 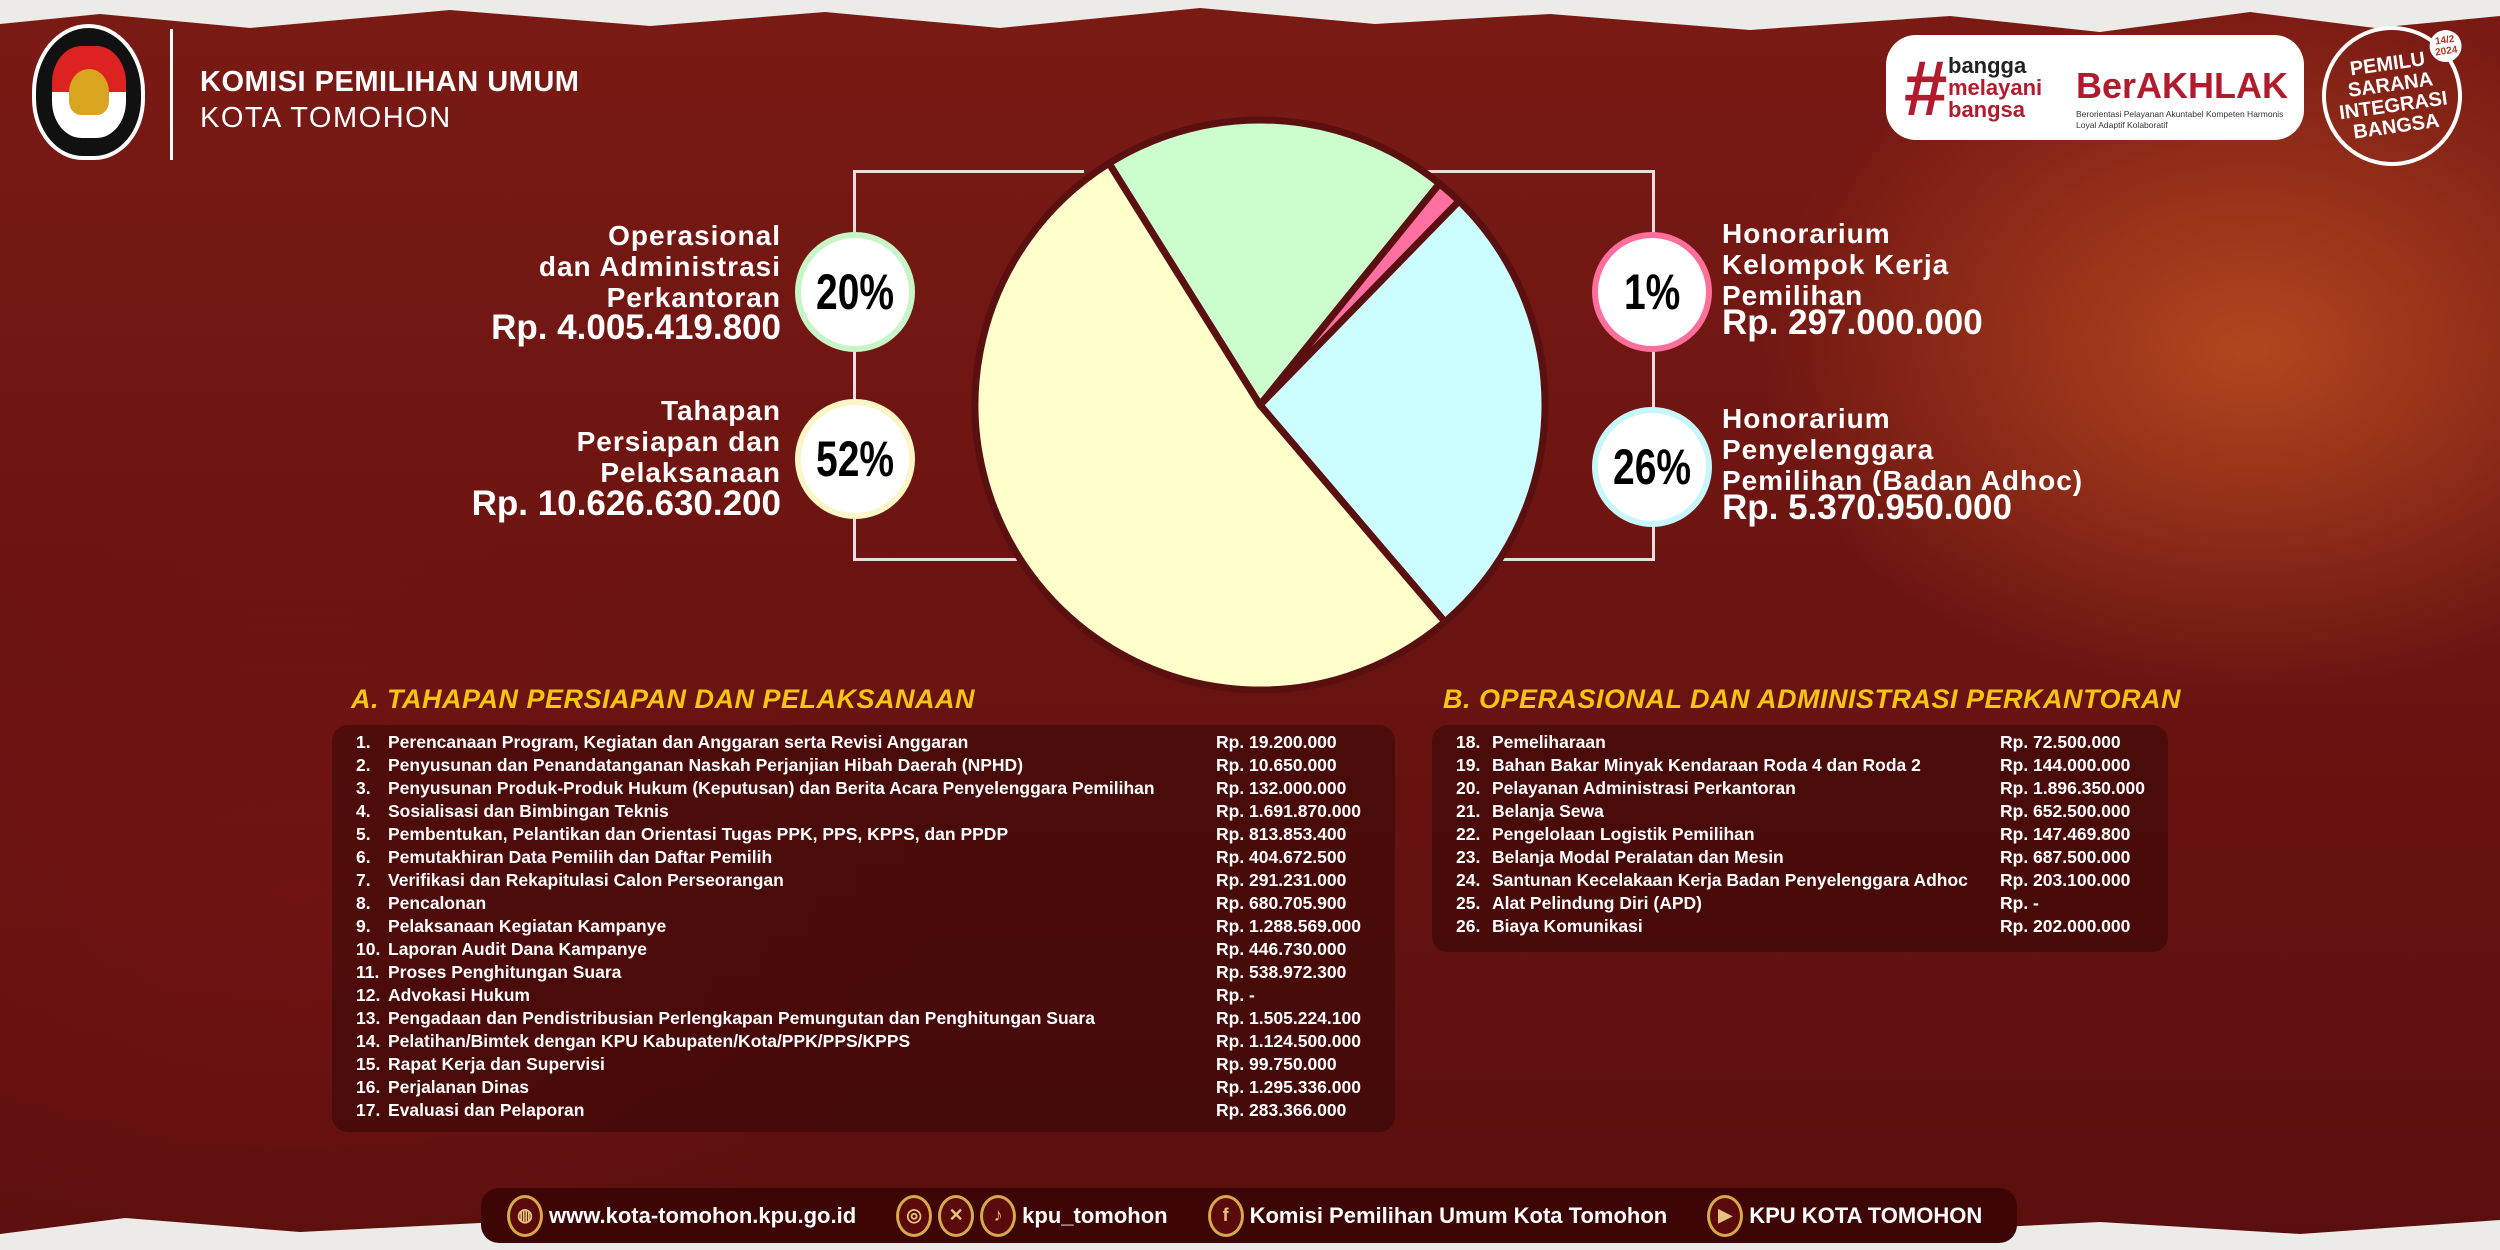 I want to click on item-amount: Rp. 446.730.000, so click(x=1281, y=949).